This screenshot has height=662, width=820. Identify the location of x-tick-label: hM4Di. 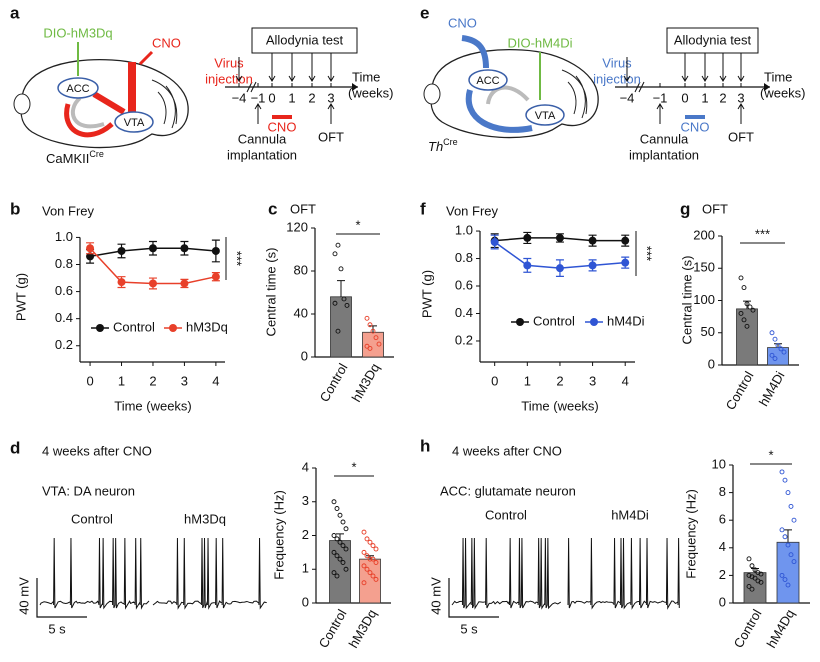
(772, 389).